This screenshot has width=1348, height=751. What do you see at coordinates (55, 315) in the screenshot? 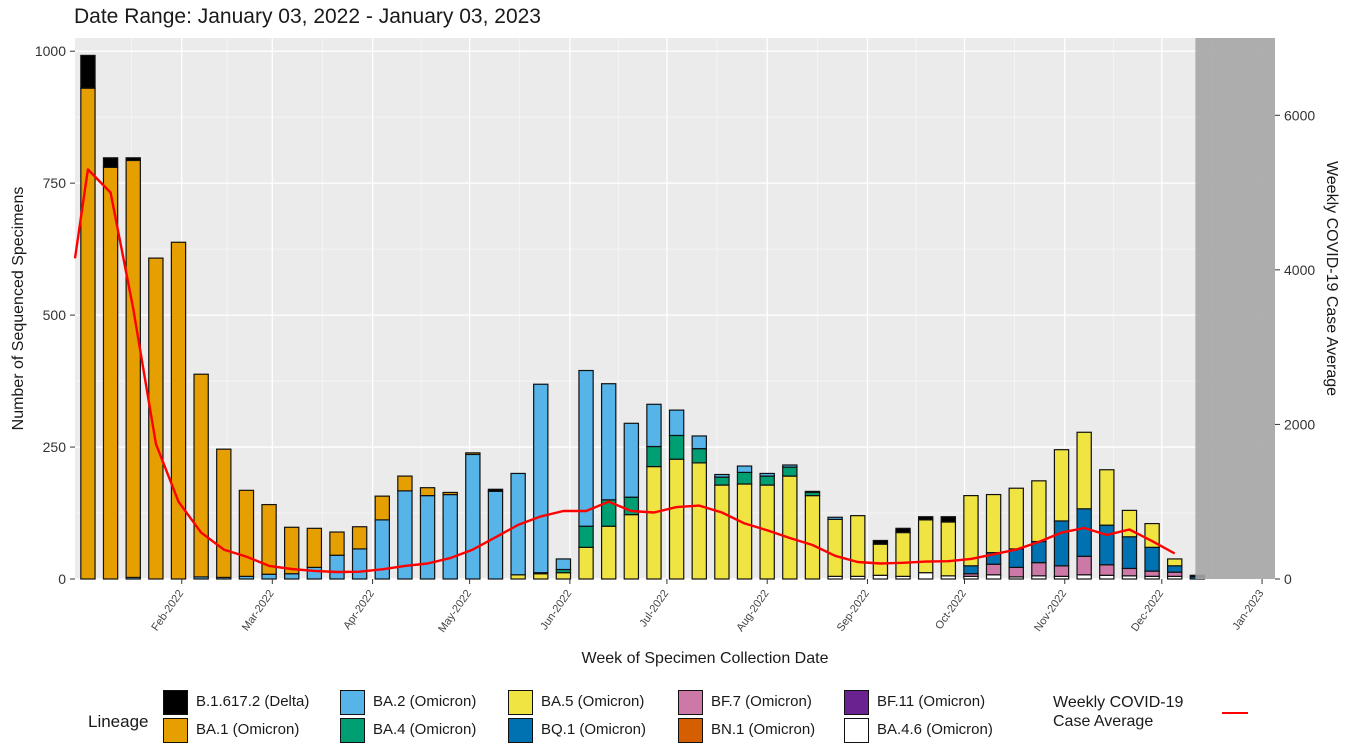
I see `y-tick-label: 500` at bounding box center [55, 315].